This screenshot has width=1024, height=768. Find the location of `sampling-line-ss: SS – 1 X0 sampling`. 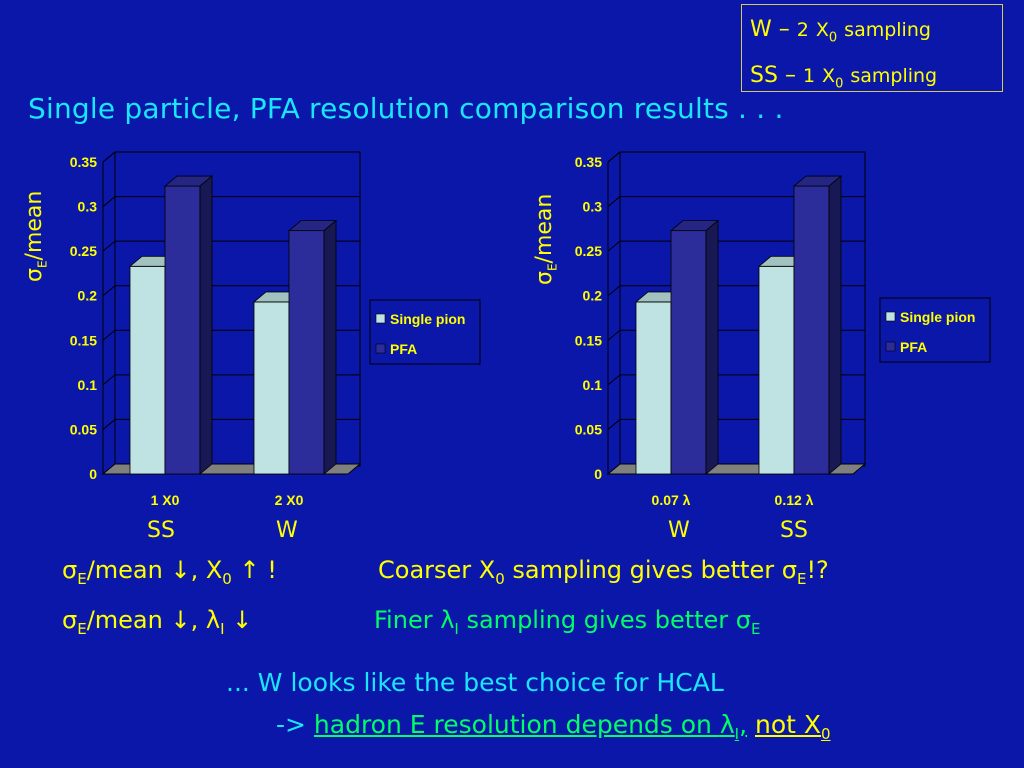

sampling-line-ss: SS – 1 X0 sampling is located at coordinates (876, 80).